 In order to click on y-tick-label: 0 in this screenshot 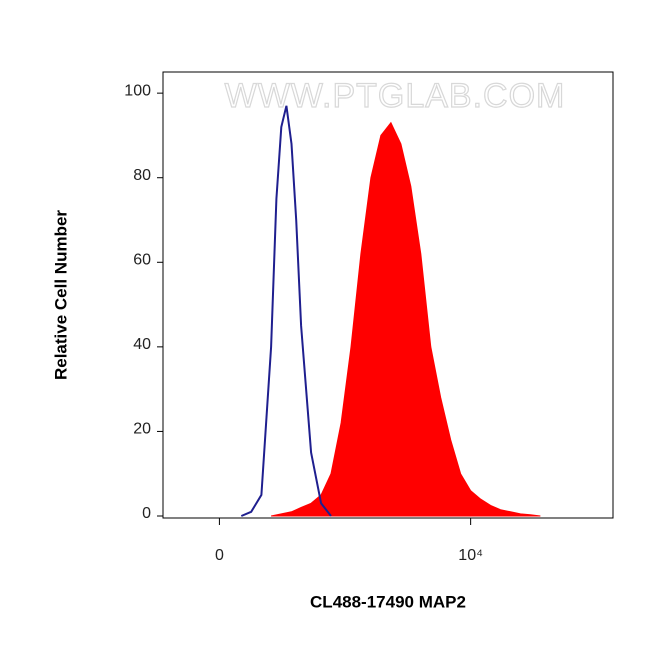, I will do `click(146, 513)`.